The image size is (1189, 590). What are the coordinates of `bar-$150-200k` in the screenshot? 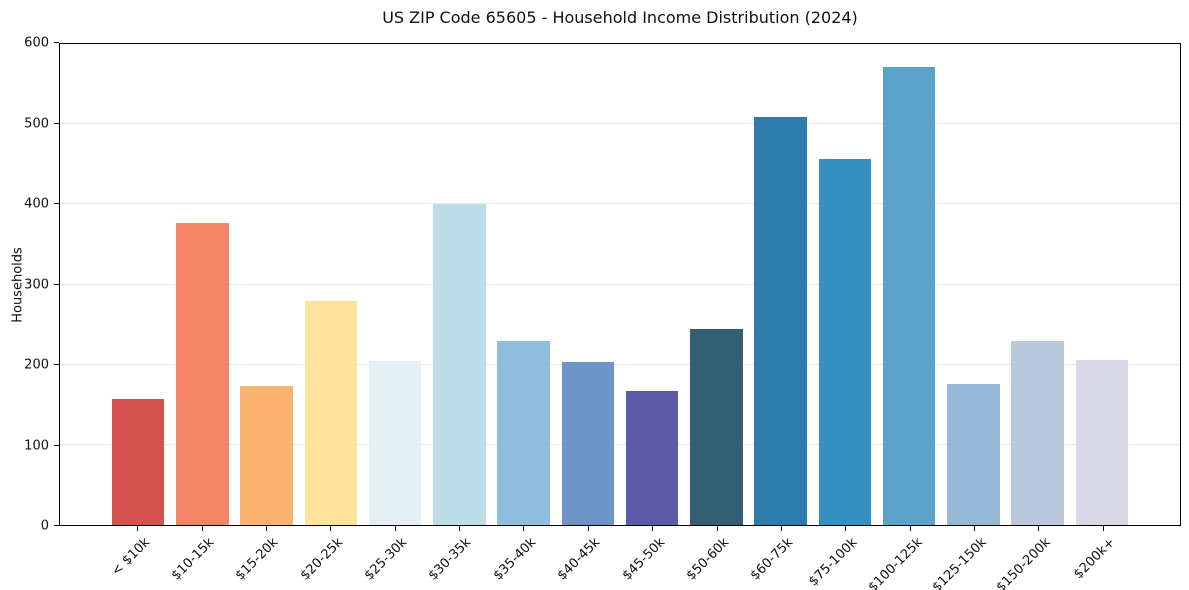 It's located at (1037, 433).